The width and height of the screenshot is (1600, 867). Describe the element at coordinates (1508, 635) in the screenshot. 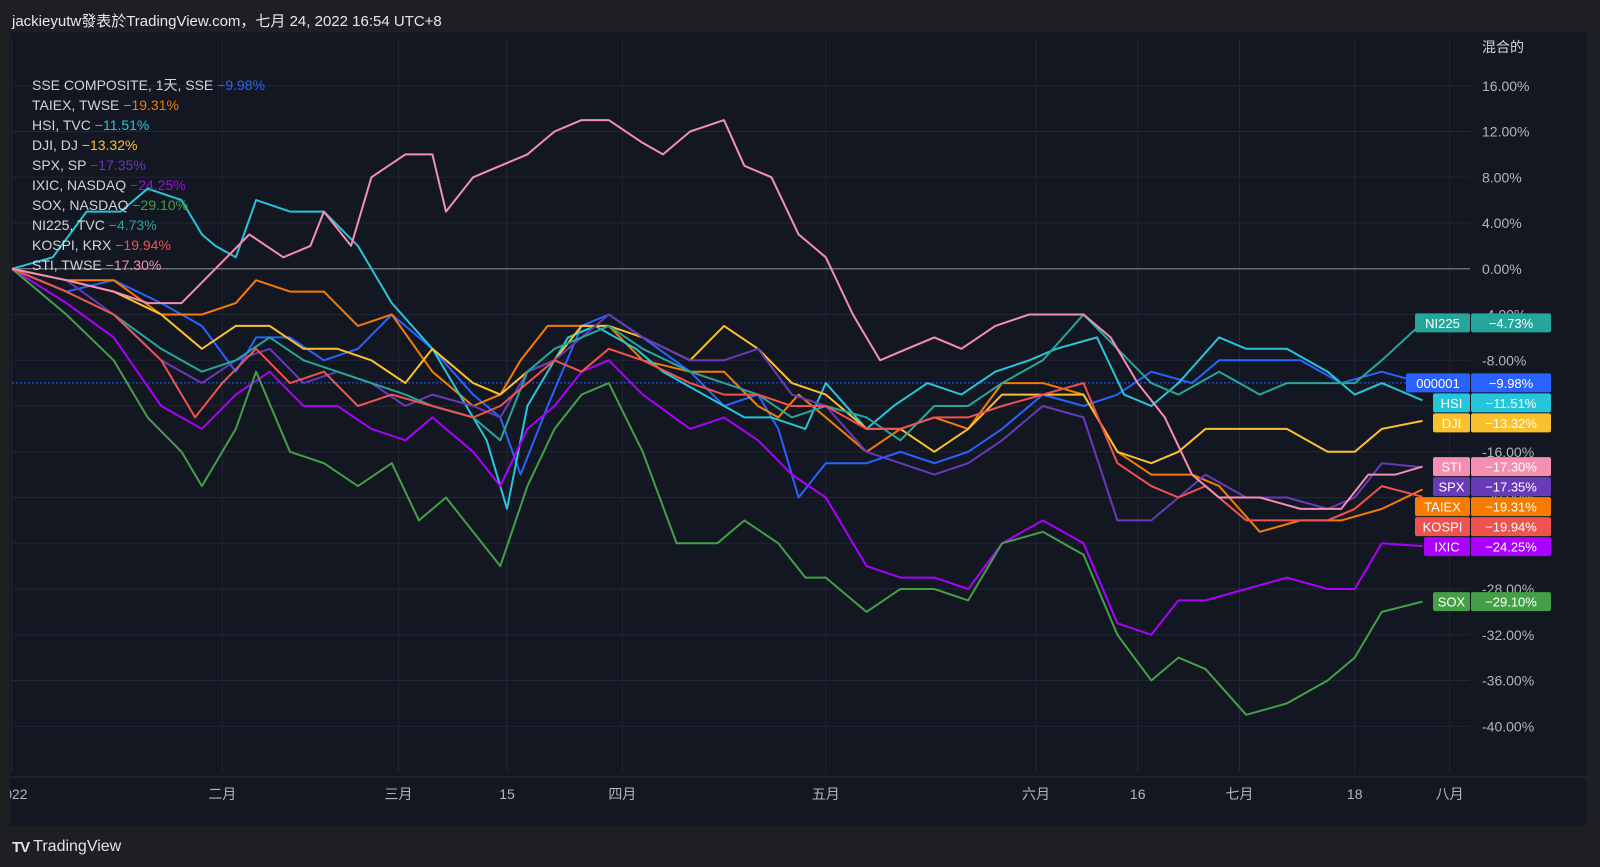

I see `y-tick-label: -32.00%` at that location.